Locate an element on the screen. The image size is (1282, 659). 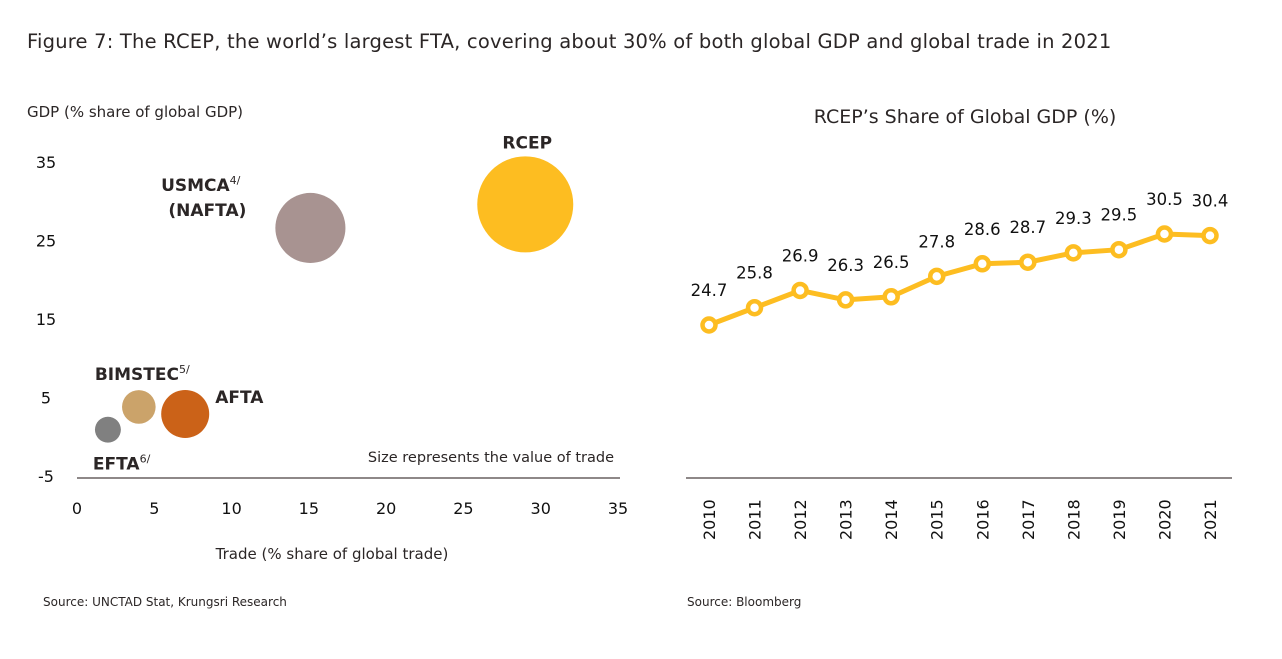
x-tick-label: 5 is located at coordinates (154, 508).